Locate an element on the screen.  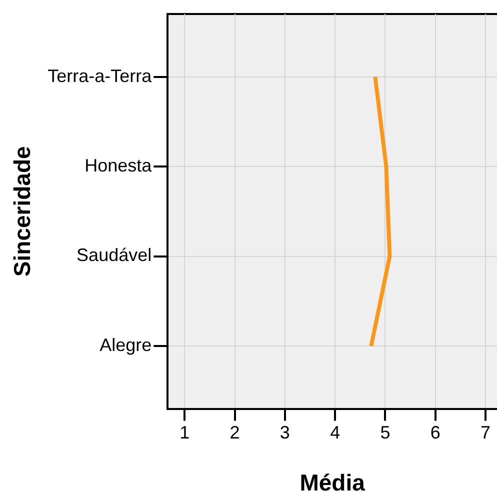
x-tick-label: 6 is located at coordinates (435, 432).